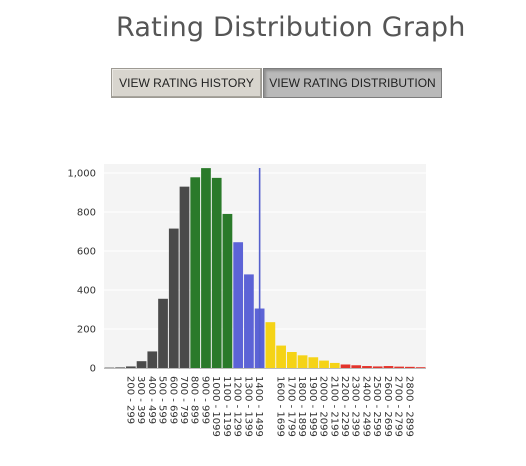  What do you see at coordinates (387, 406) in the screenshot?
I see `x-tick-label: 2600 - 2699` at bounding box center [387, 406].